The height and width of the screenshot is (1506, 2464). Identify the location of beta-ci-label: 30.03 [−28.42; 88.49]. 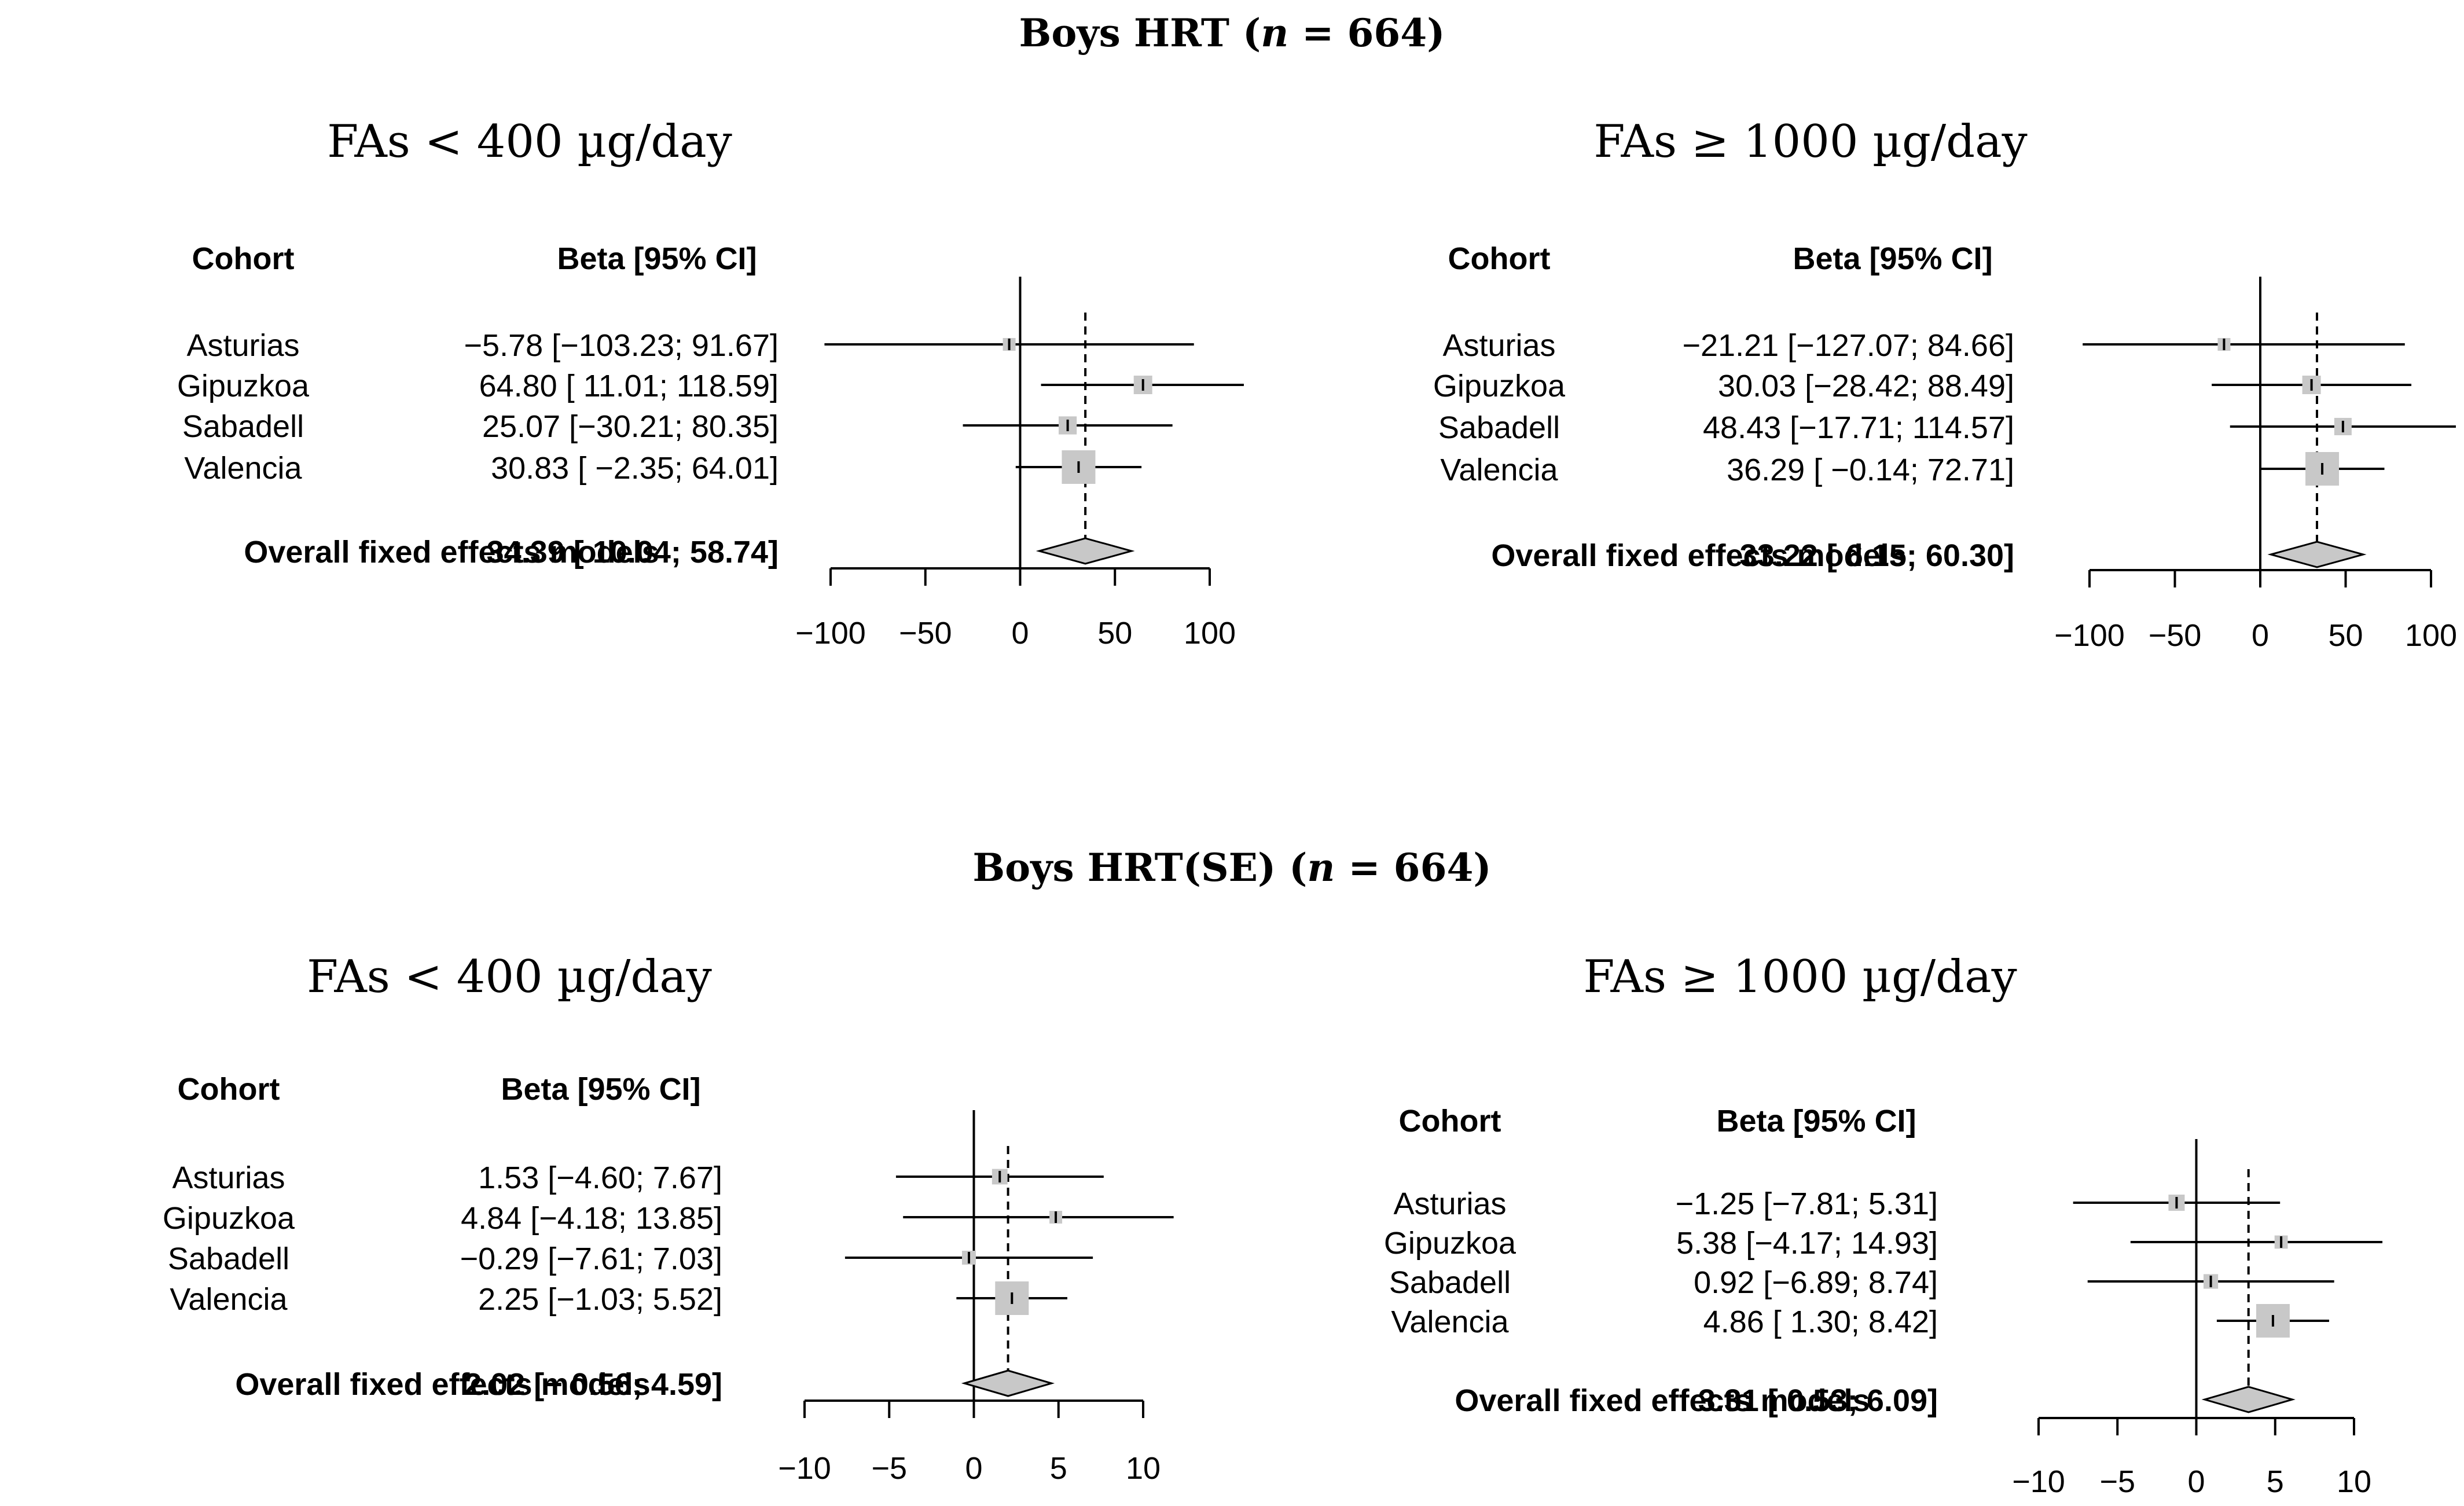
(1866, 386).